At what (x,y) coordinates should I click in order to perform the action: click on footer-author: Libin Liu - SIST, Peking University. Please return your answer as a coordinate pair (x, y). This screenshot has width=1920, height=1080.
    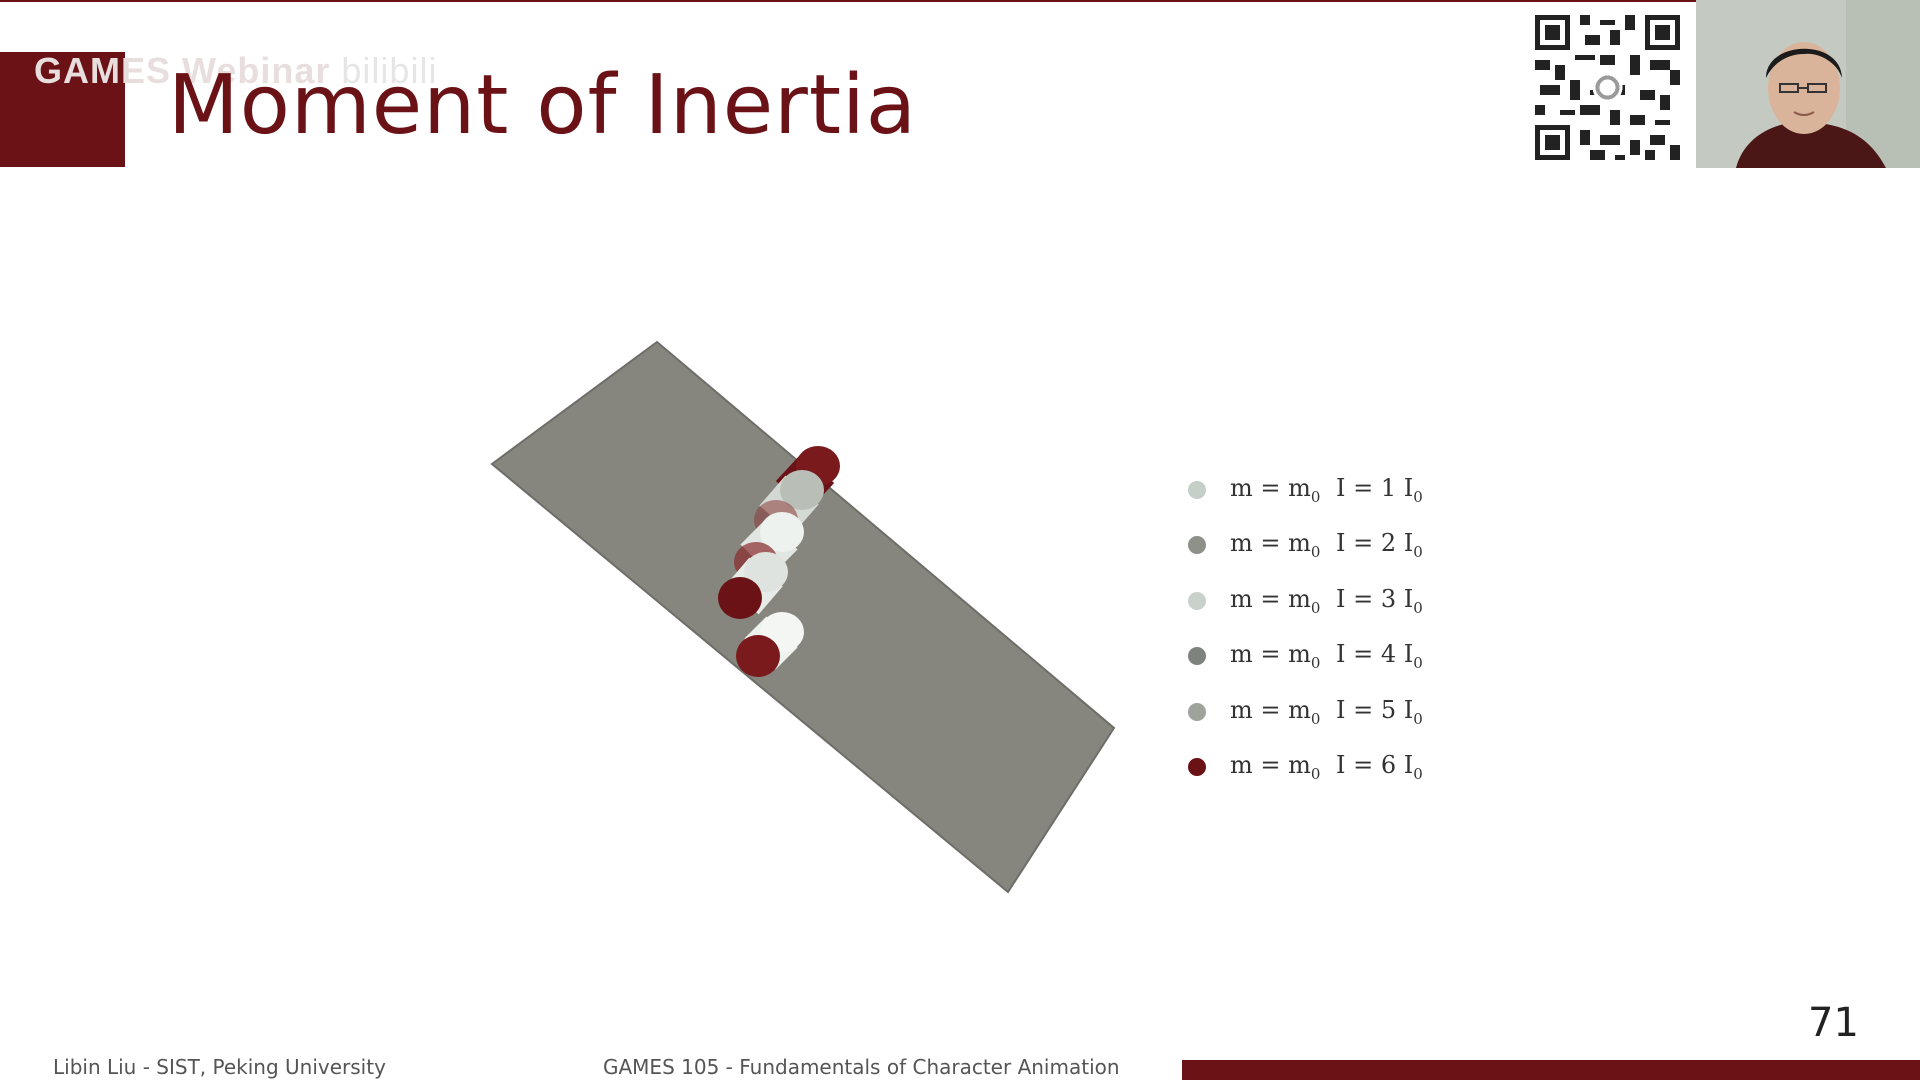
    Looking at the image, I should click on (219, 1067).